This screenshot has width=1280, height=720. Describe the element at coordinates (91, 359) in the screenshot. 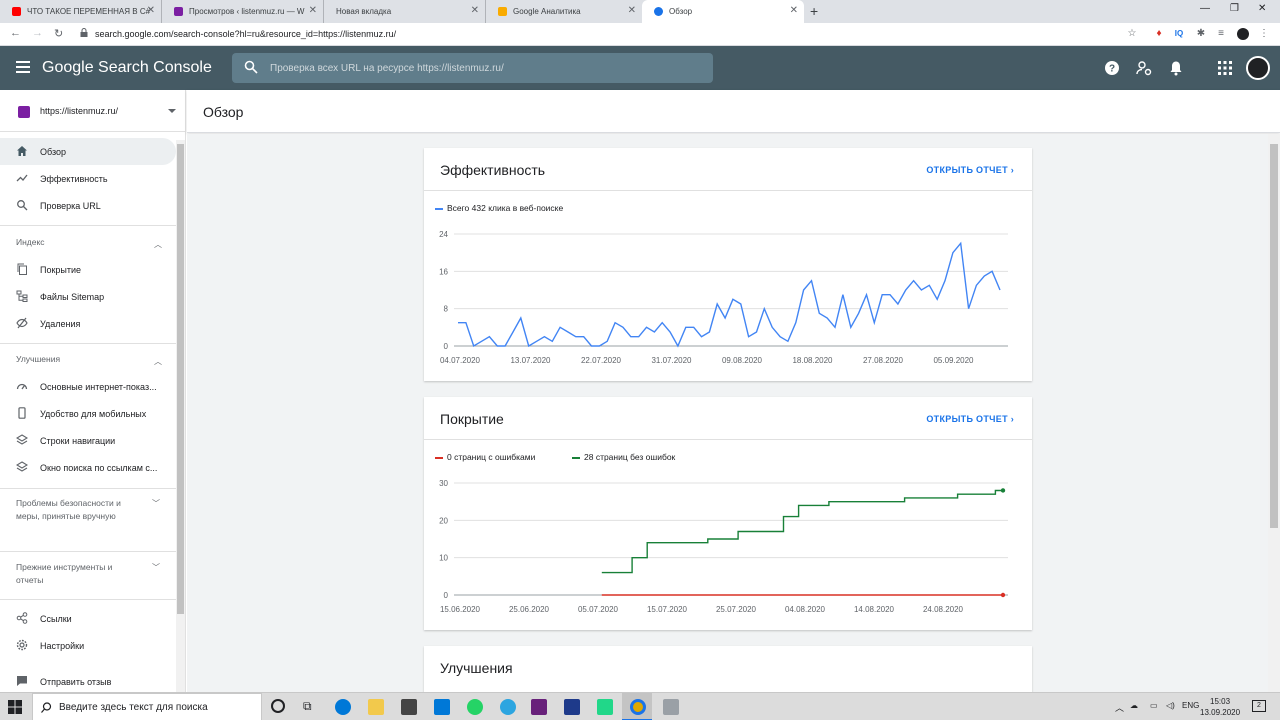

I see `section-improvements: Улучшения ︿` at that location.